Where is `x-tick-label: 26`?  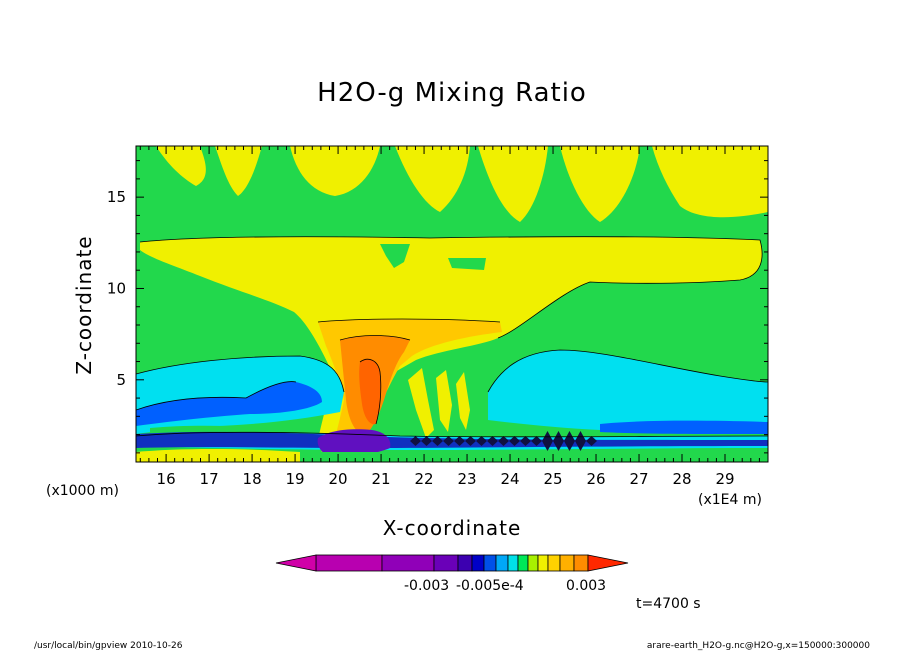 x-tick-label: 26 is located at coordinates (595, 479).